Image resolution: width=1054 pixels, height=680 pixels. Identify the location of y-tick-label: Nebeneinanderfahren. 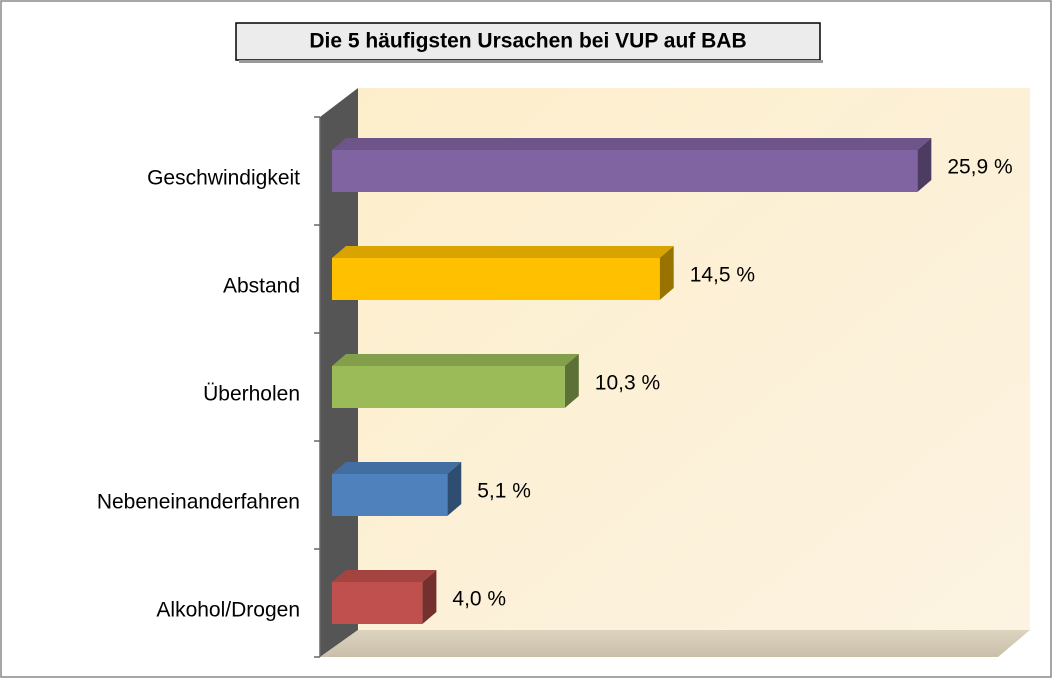
(198, 502).